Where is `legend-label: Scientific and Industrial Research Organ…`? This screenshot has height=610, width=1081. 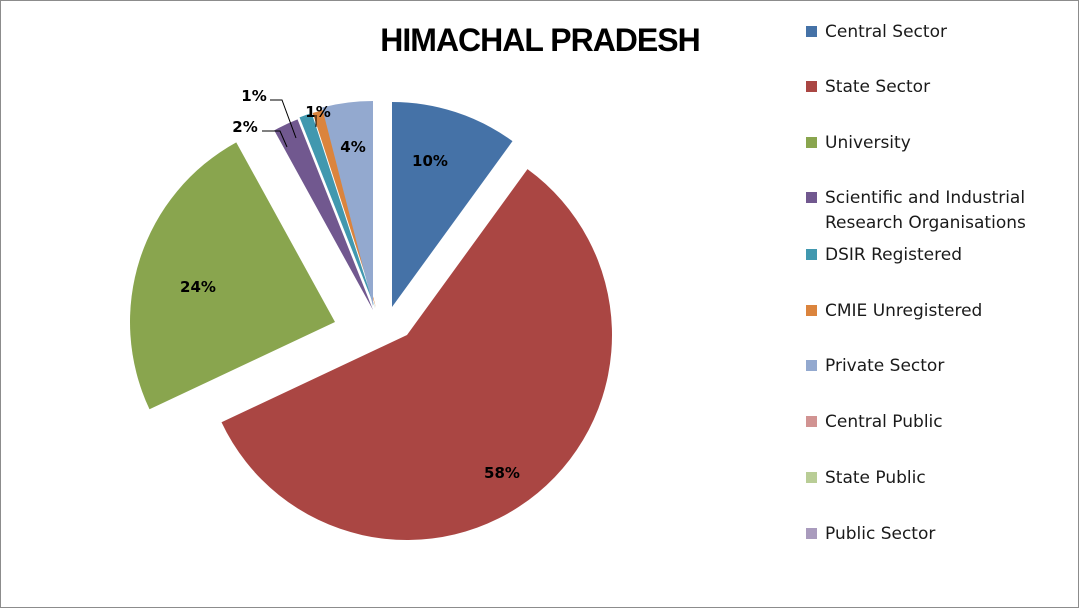
legend-label: Scientific and Industrial Research Organ… is located at coordinates (925, 210).